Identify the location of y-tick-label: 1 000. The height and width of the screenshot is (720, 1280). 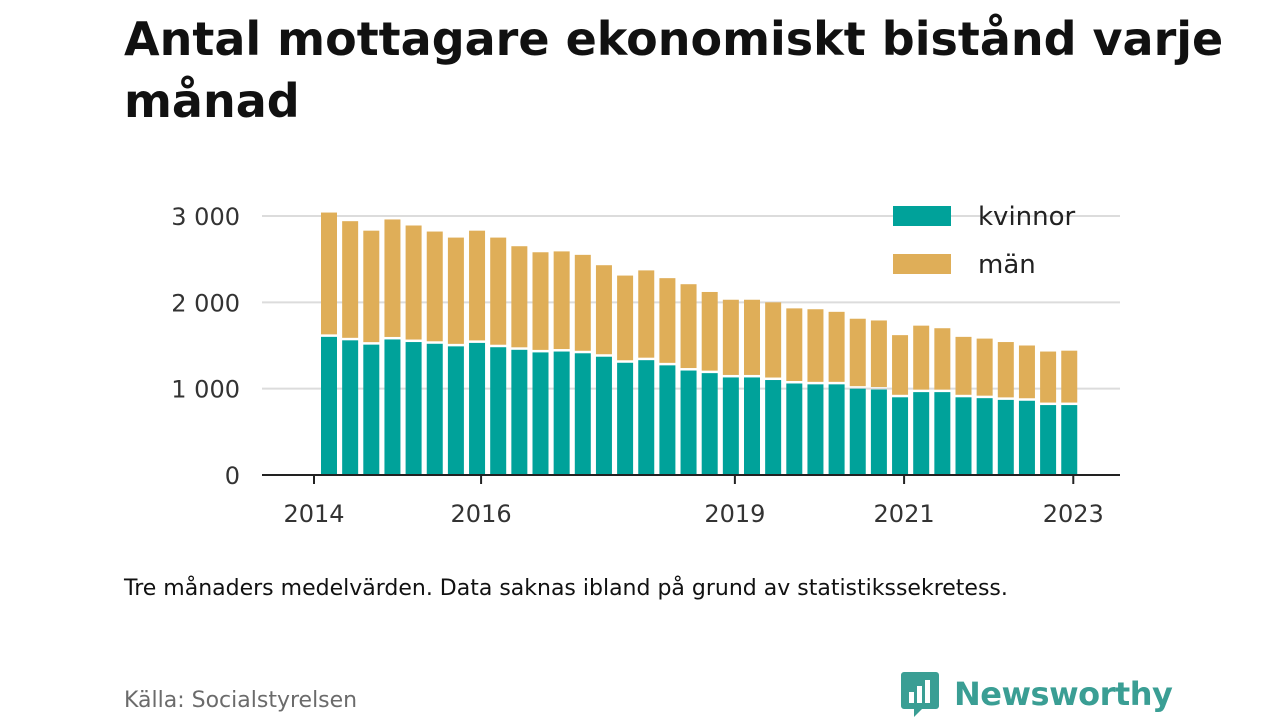
(205, 390).